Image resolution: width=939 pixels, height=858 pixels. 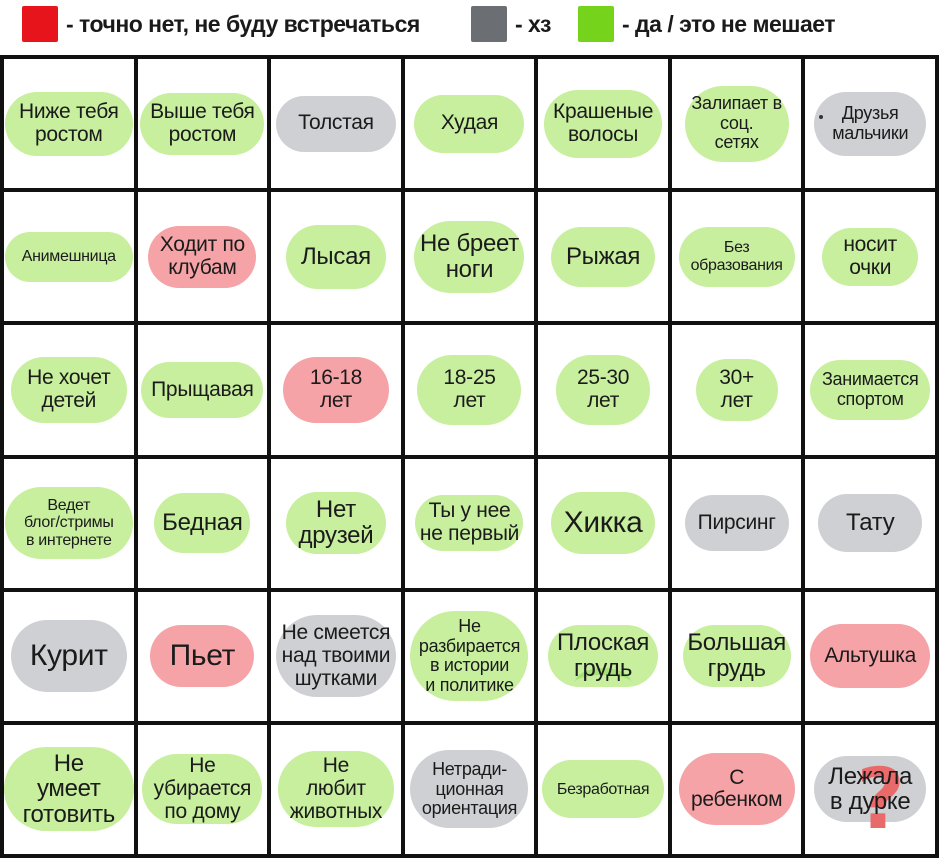 What do you see at coordinates (533, 23) in the screenshot?
I see `legend-text-unsure: - хз` at bounding box center [533, 23].